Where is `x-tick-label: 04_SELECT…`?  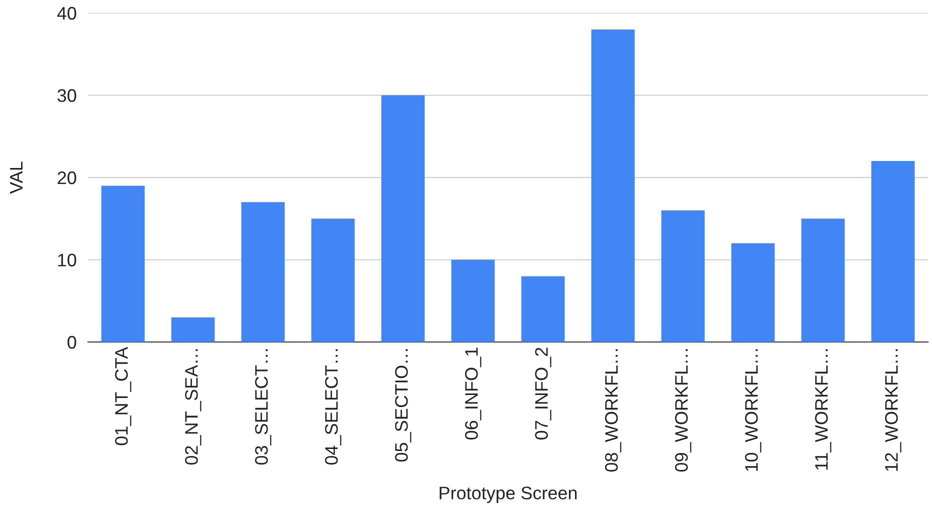 x-tick-label: 04_SELECT… is located at coordinates (333, 407).